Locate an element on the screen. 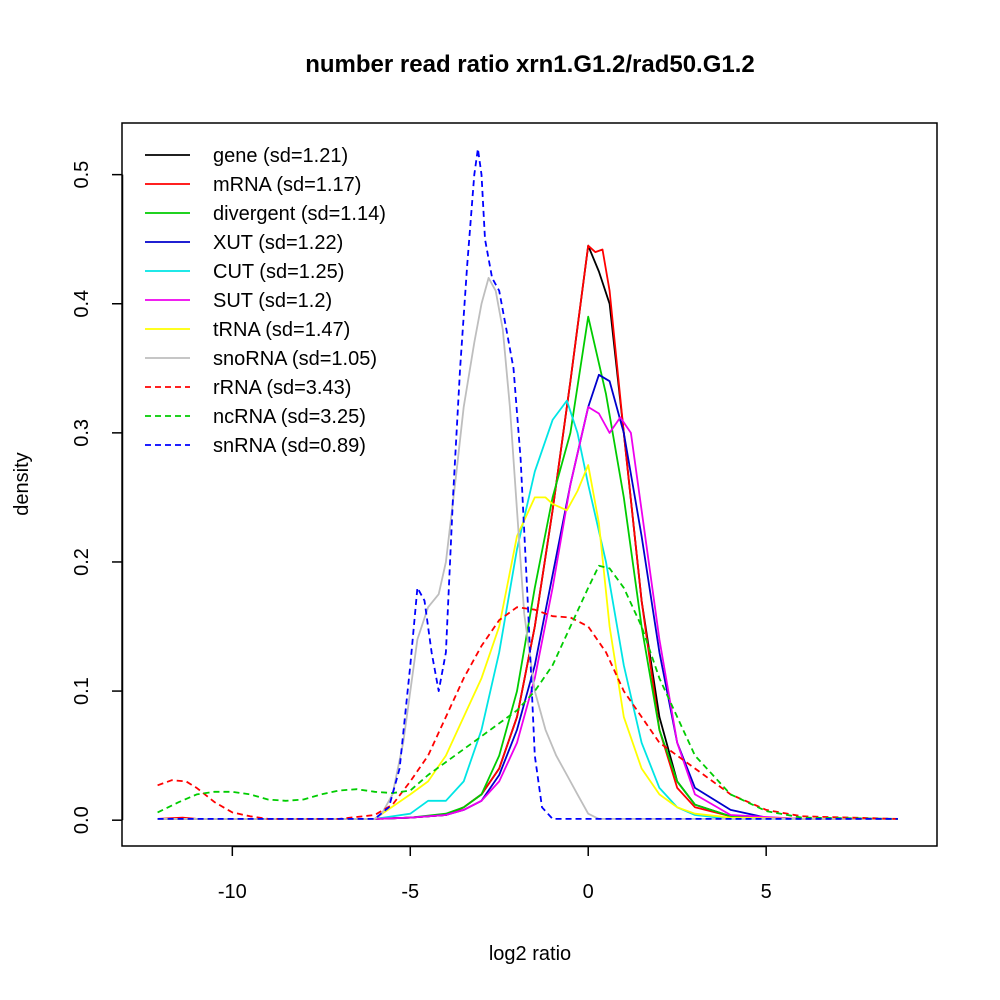 The width and height of the screenshot is (1000, 1000). x-tick-label: 5 is located at coordinates (766, 892).